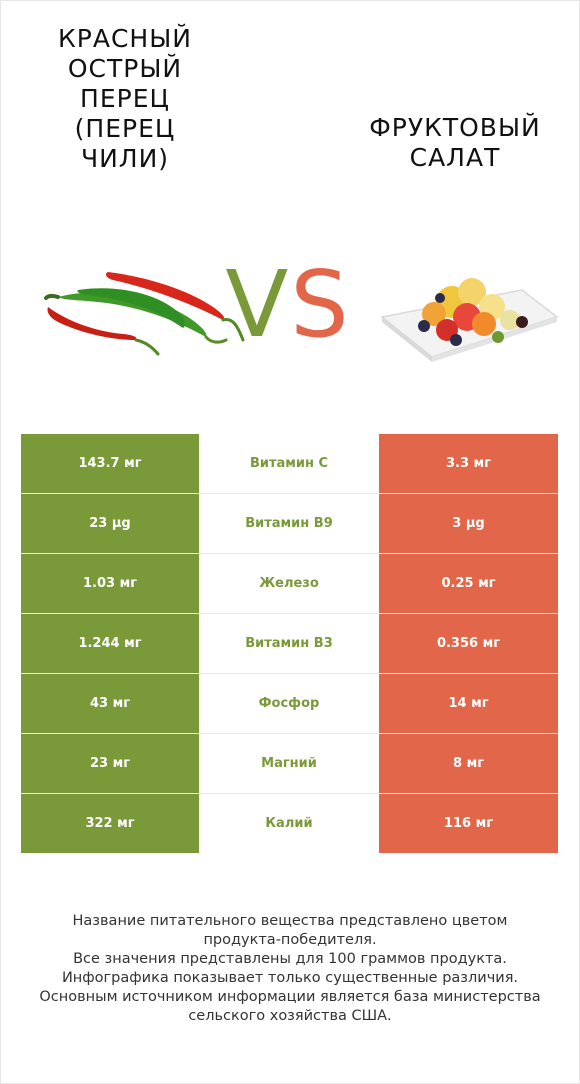  What do you see at coordinates (110, 823) in the screenshot?
I see `left-value-cell: 322 мг` at bounding box center [110, 823].